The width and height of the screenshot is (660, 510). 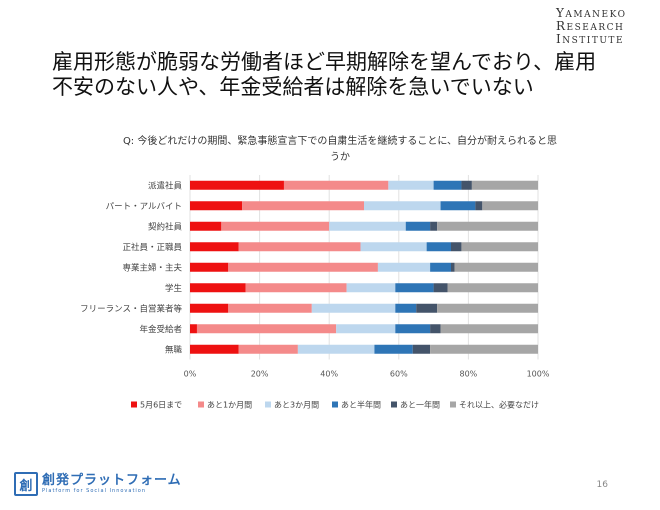 I want to click on category-label: 無職, so click(x=174, y=349).